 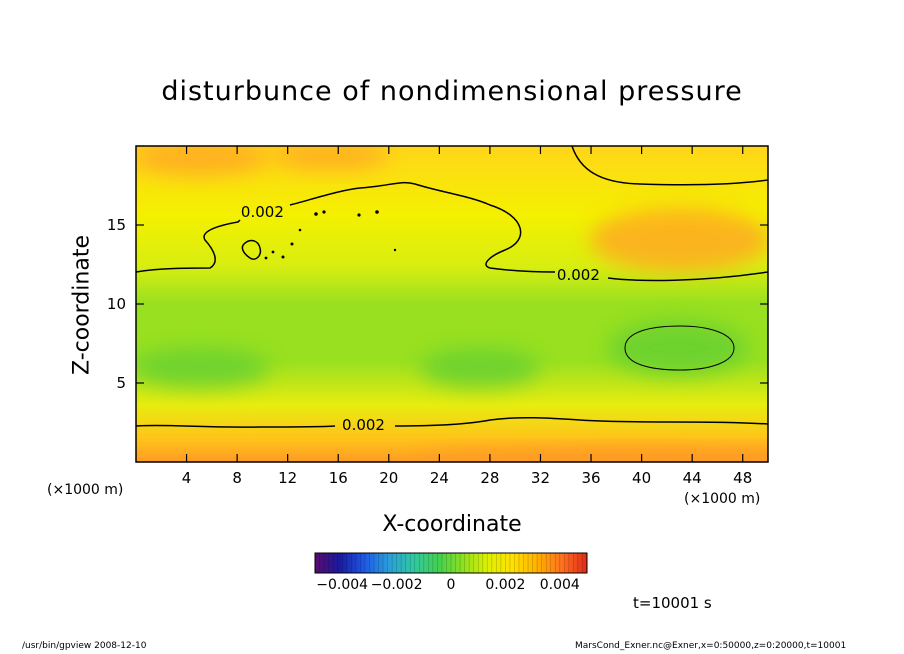 I want to click on footer-program-date: /usr/bin/gpview 2008-12-10, so click(x=84, y=646).